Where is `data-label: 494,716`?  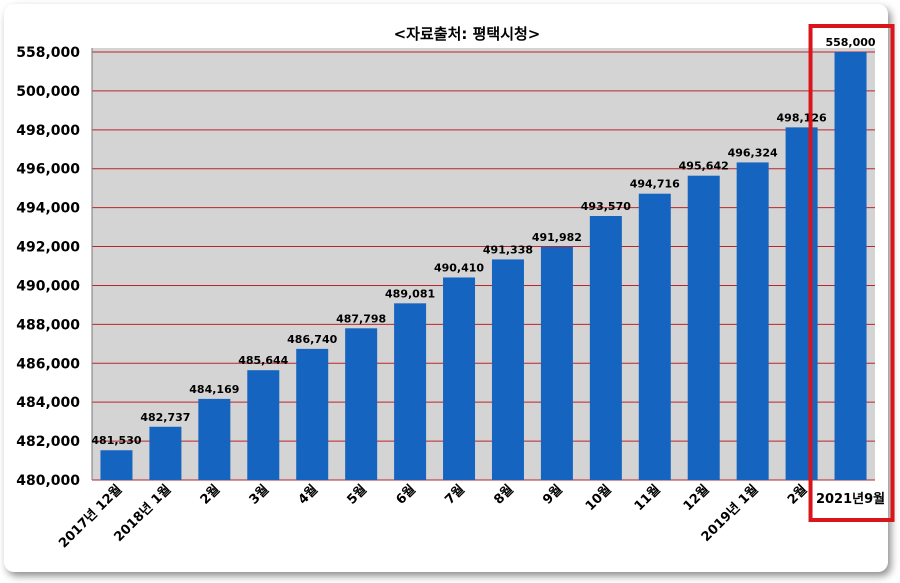
data-label: 494,716 is located at coordinates (655, 184).